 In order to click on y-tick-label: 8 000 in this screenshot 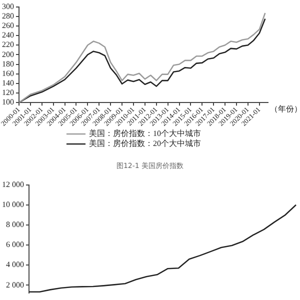, I will do `click(15, 225)`.